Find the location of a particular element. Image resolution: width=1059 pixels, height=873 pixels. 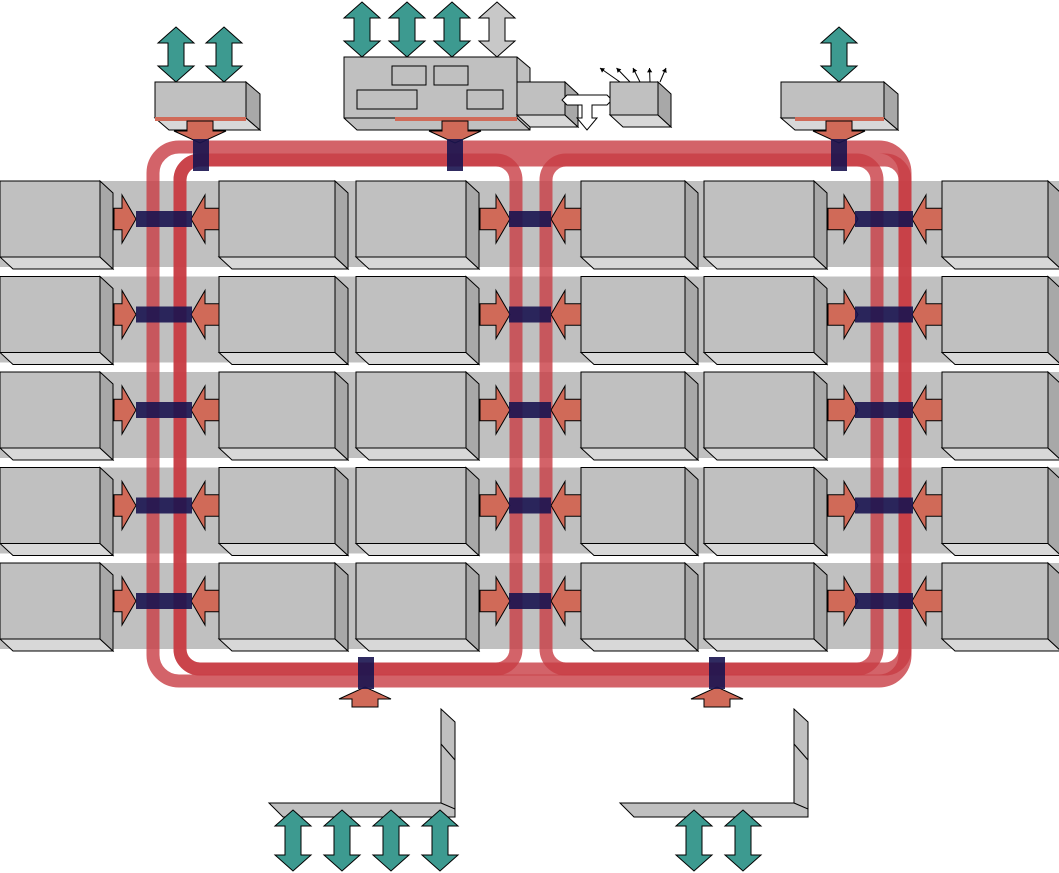

unit-floor is located at coordinates (713, 810).